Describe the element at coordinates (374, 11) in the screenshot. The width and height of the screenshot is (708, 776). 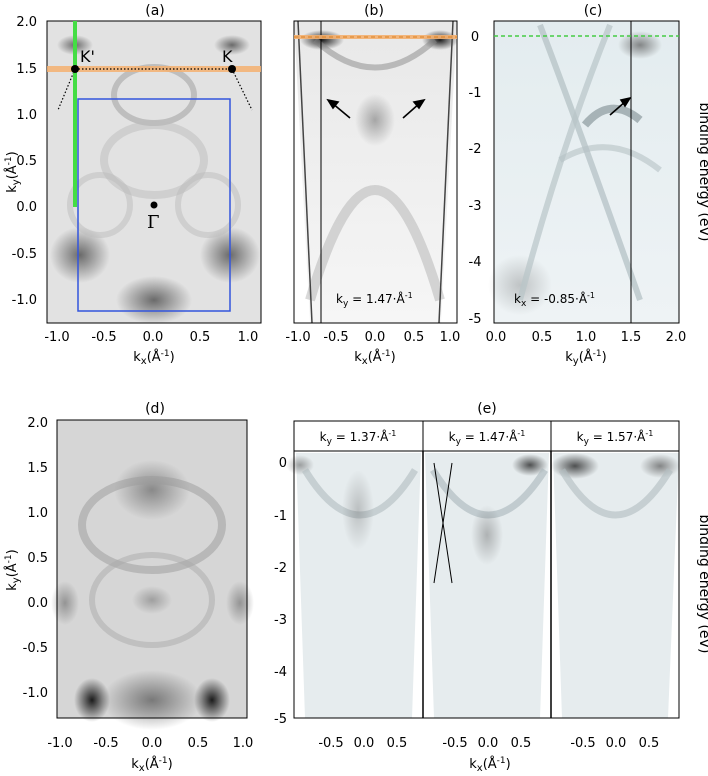
I see `panel-b-title: (b)` at that location.